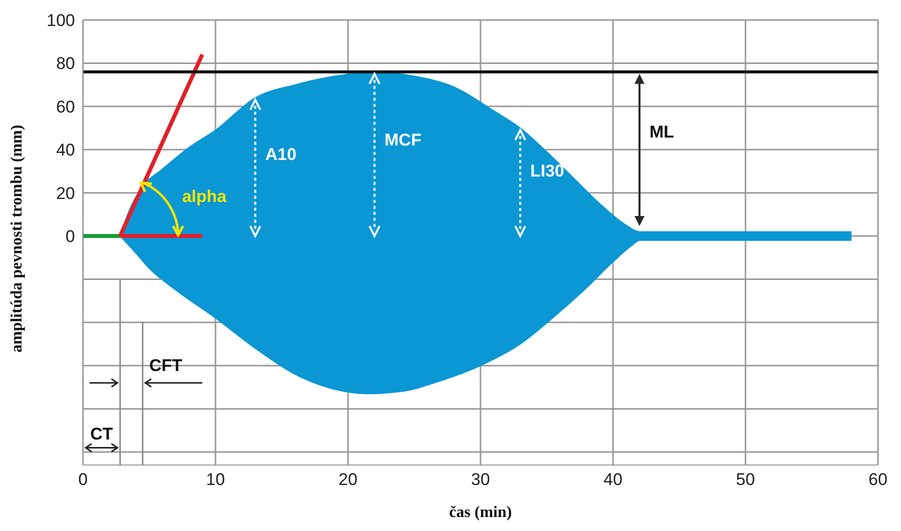  I want to click on y-tick-label: 60, so click(65, 106).